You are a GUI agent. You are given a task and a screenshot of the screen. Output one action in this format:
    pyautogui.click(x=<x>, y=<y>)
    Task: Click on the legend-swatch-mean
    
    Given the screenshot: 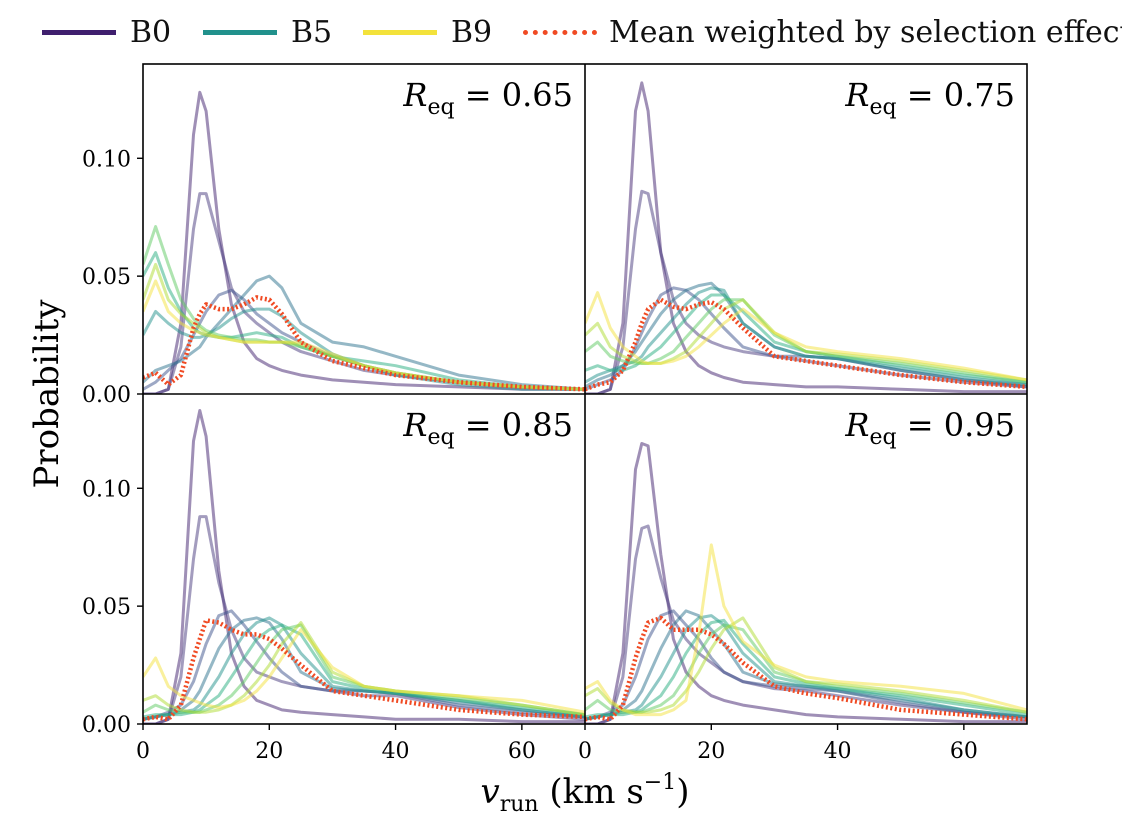 What is the action you would take?
    pyautogui.click(x=560, y=32)
    